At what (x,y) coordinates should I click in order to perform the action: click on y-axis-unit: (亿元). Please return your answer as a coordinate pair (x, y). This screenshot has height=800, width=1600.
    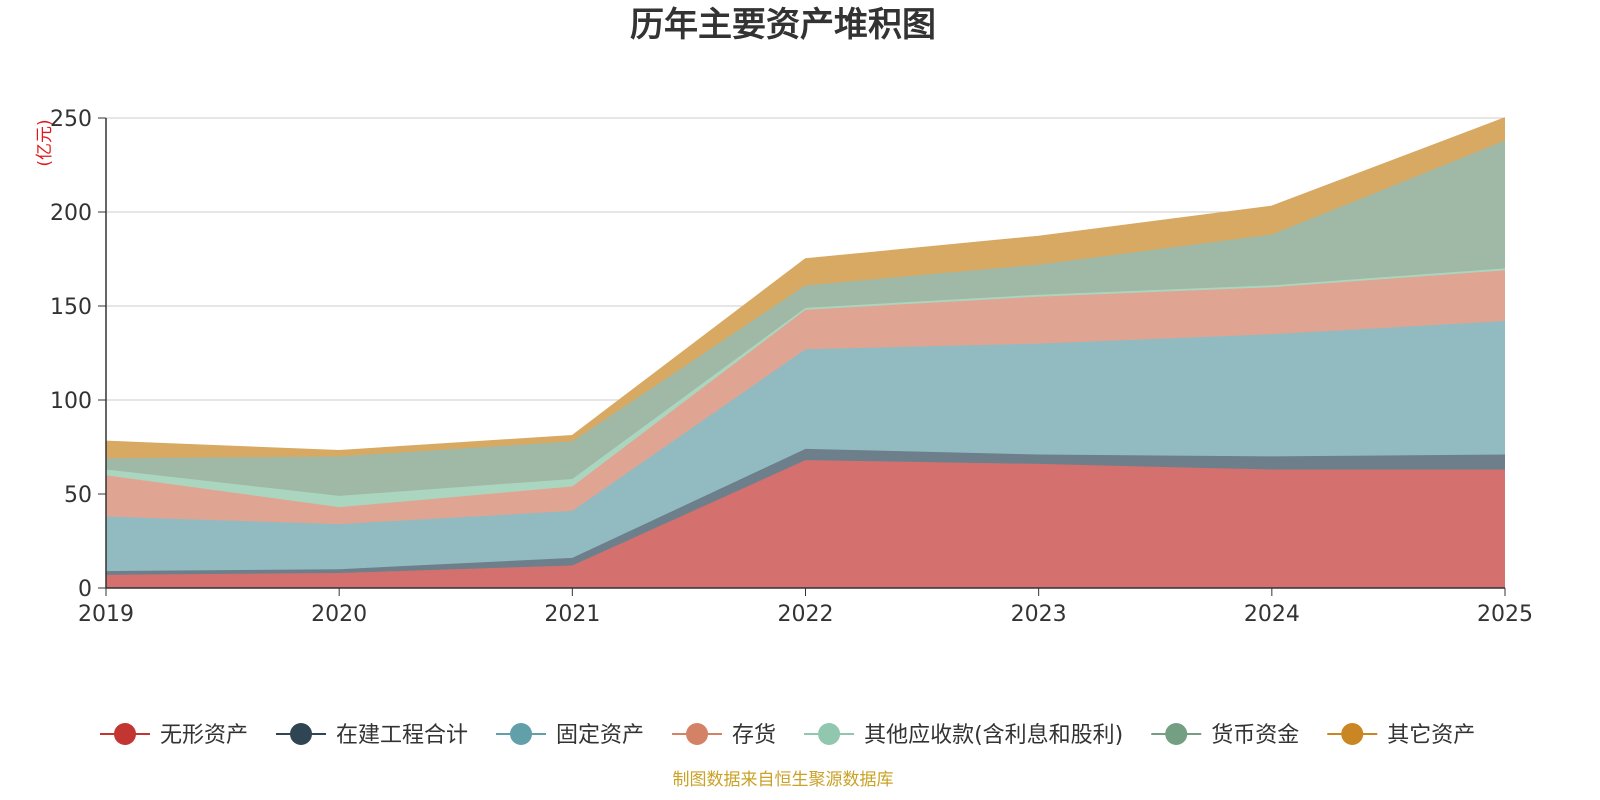
    Looking at the image, I should click on (45, 142).